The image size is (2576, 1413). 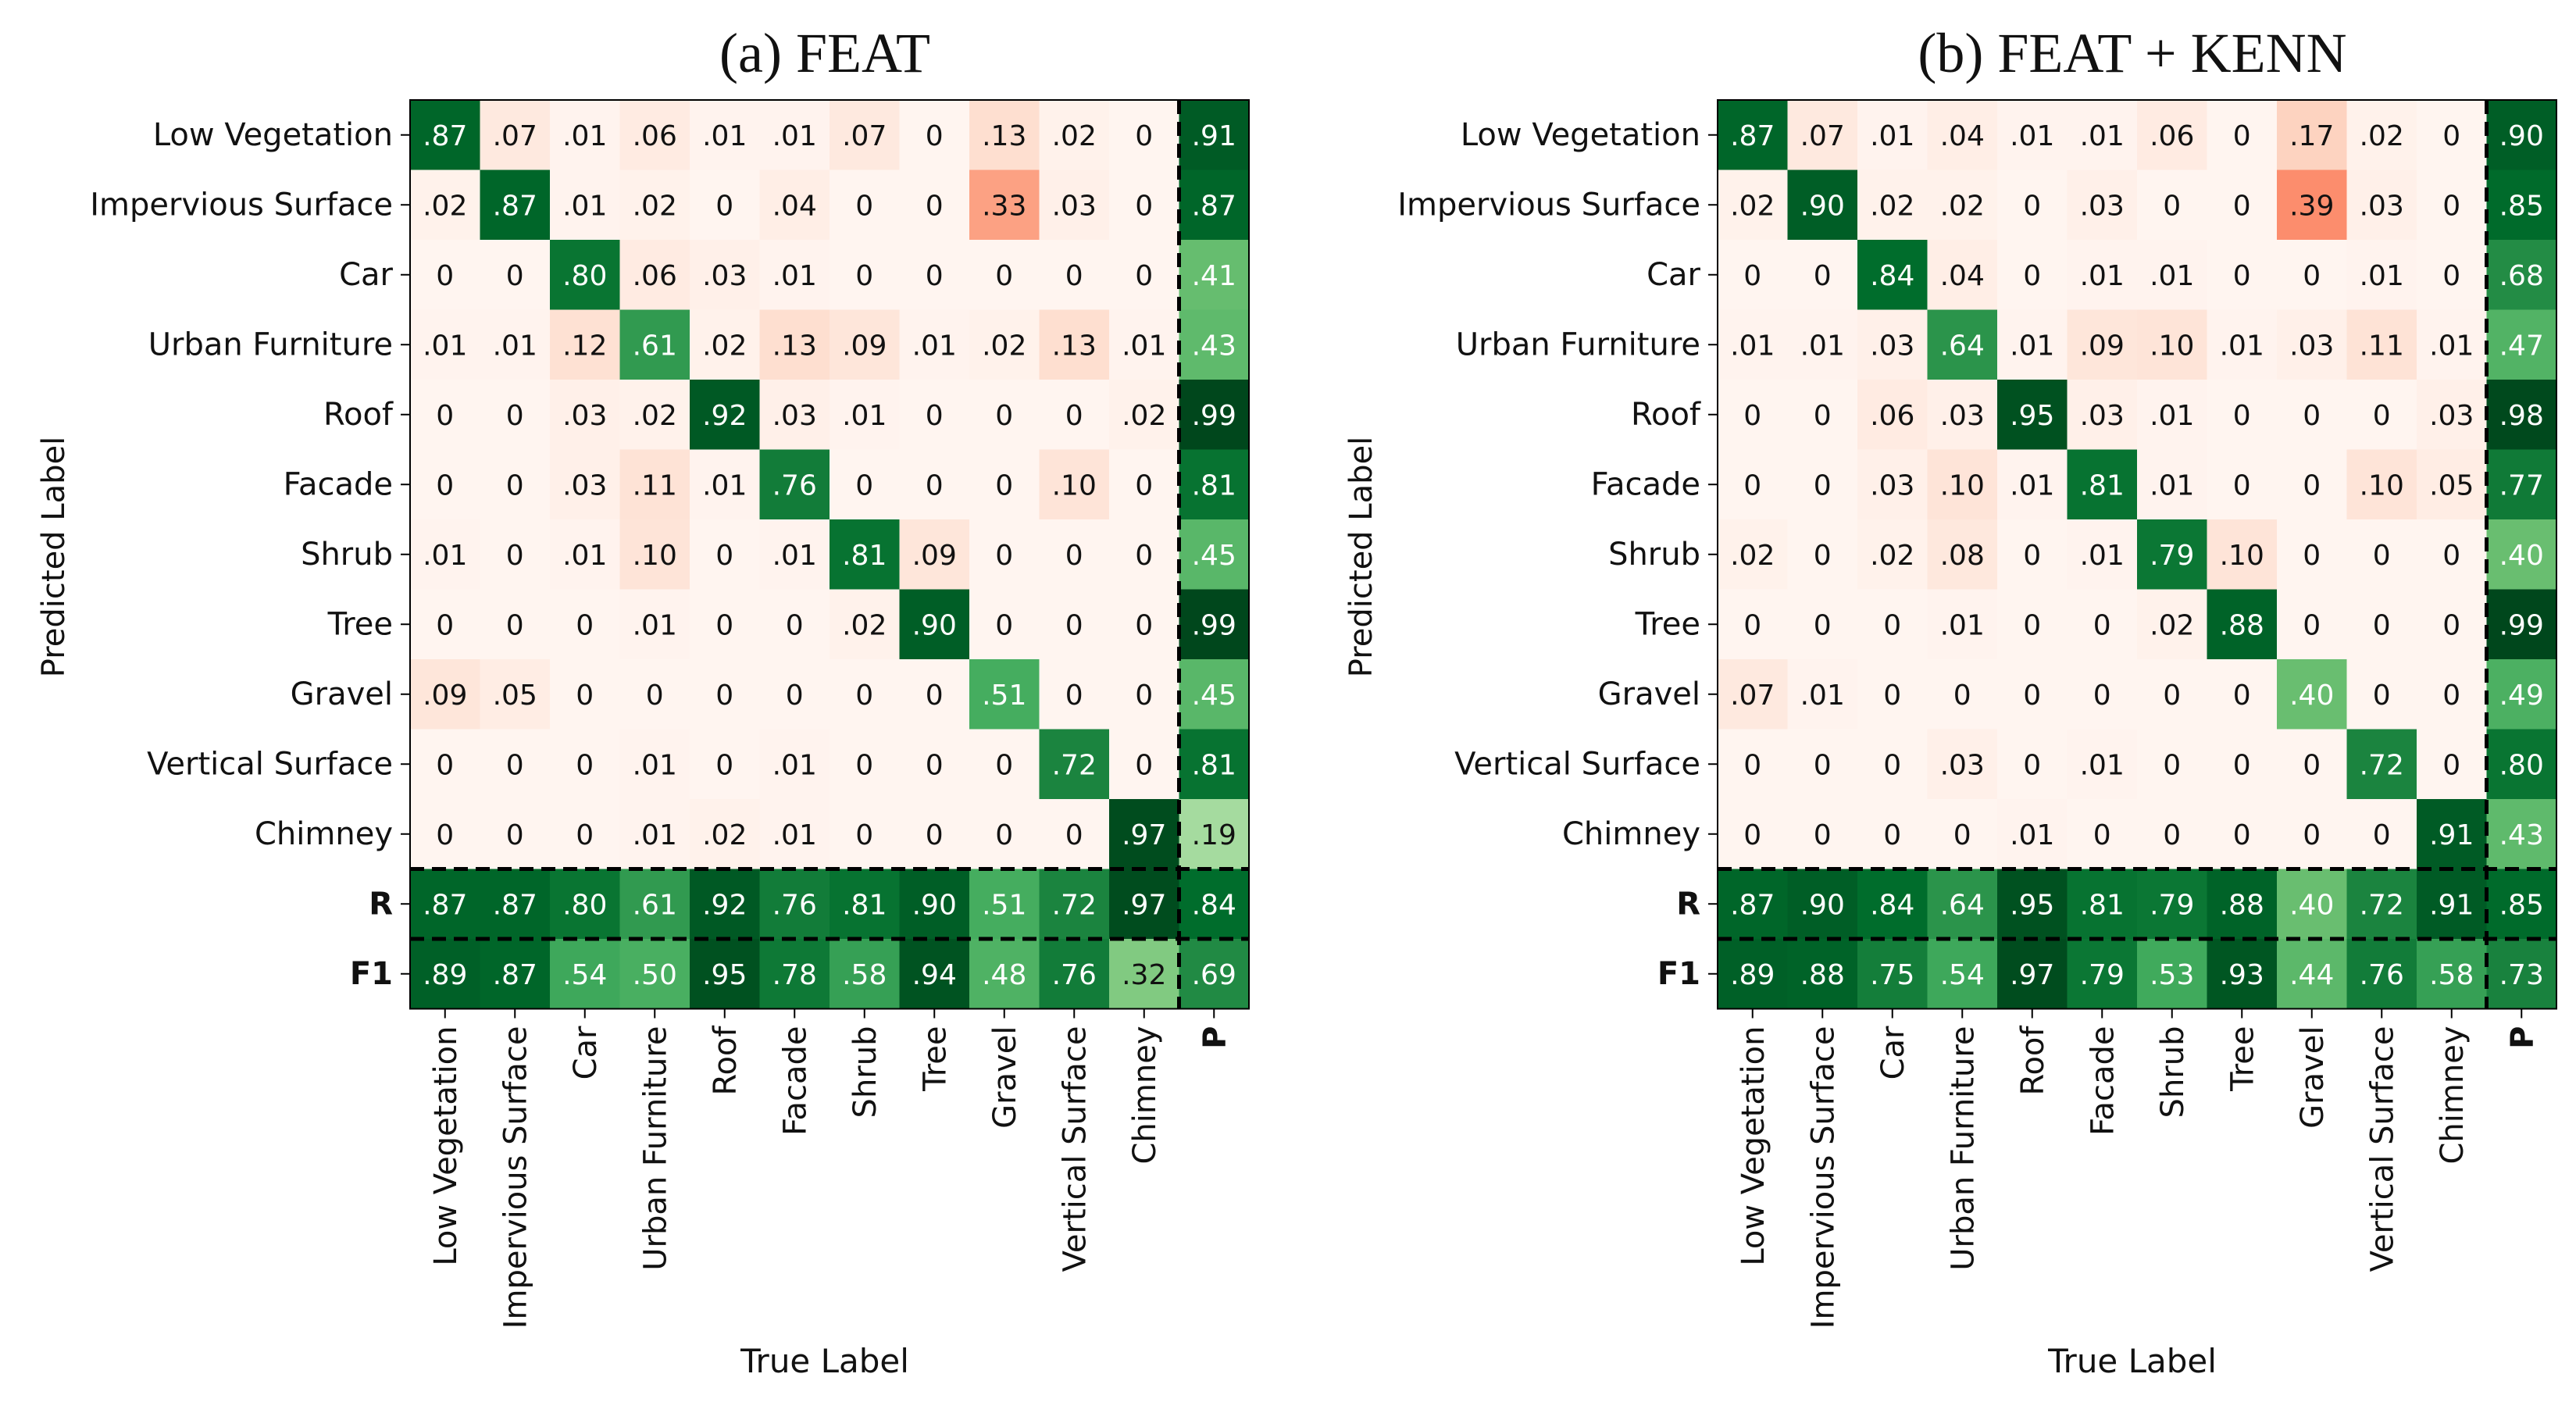 What do you see at coordinates (381, 904) in the screenshot?
I see `y-tick-label-summary: R` at bounding box center [381, 904].